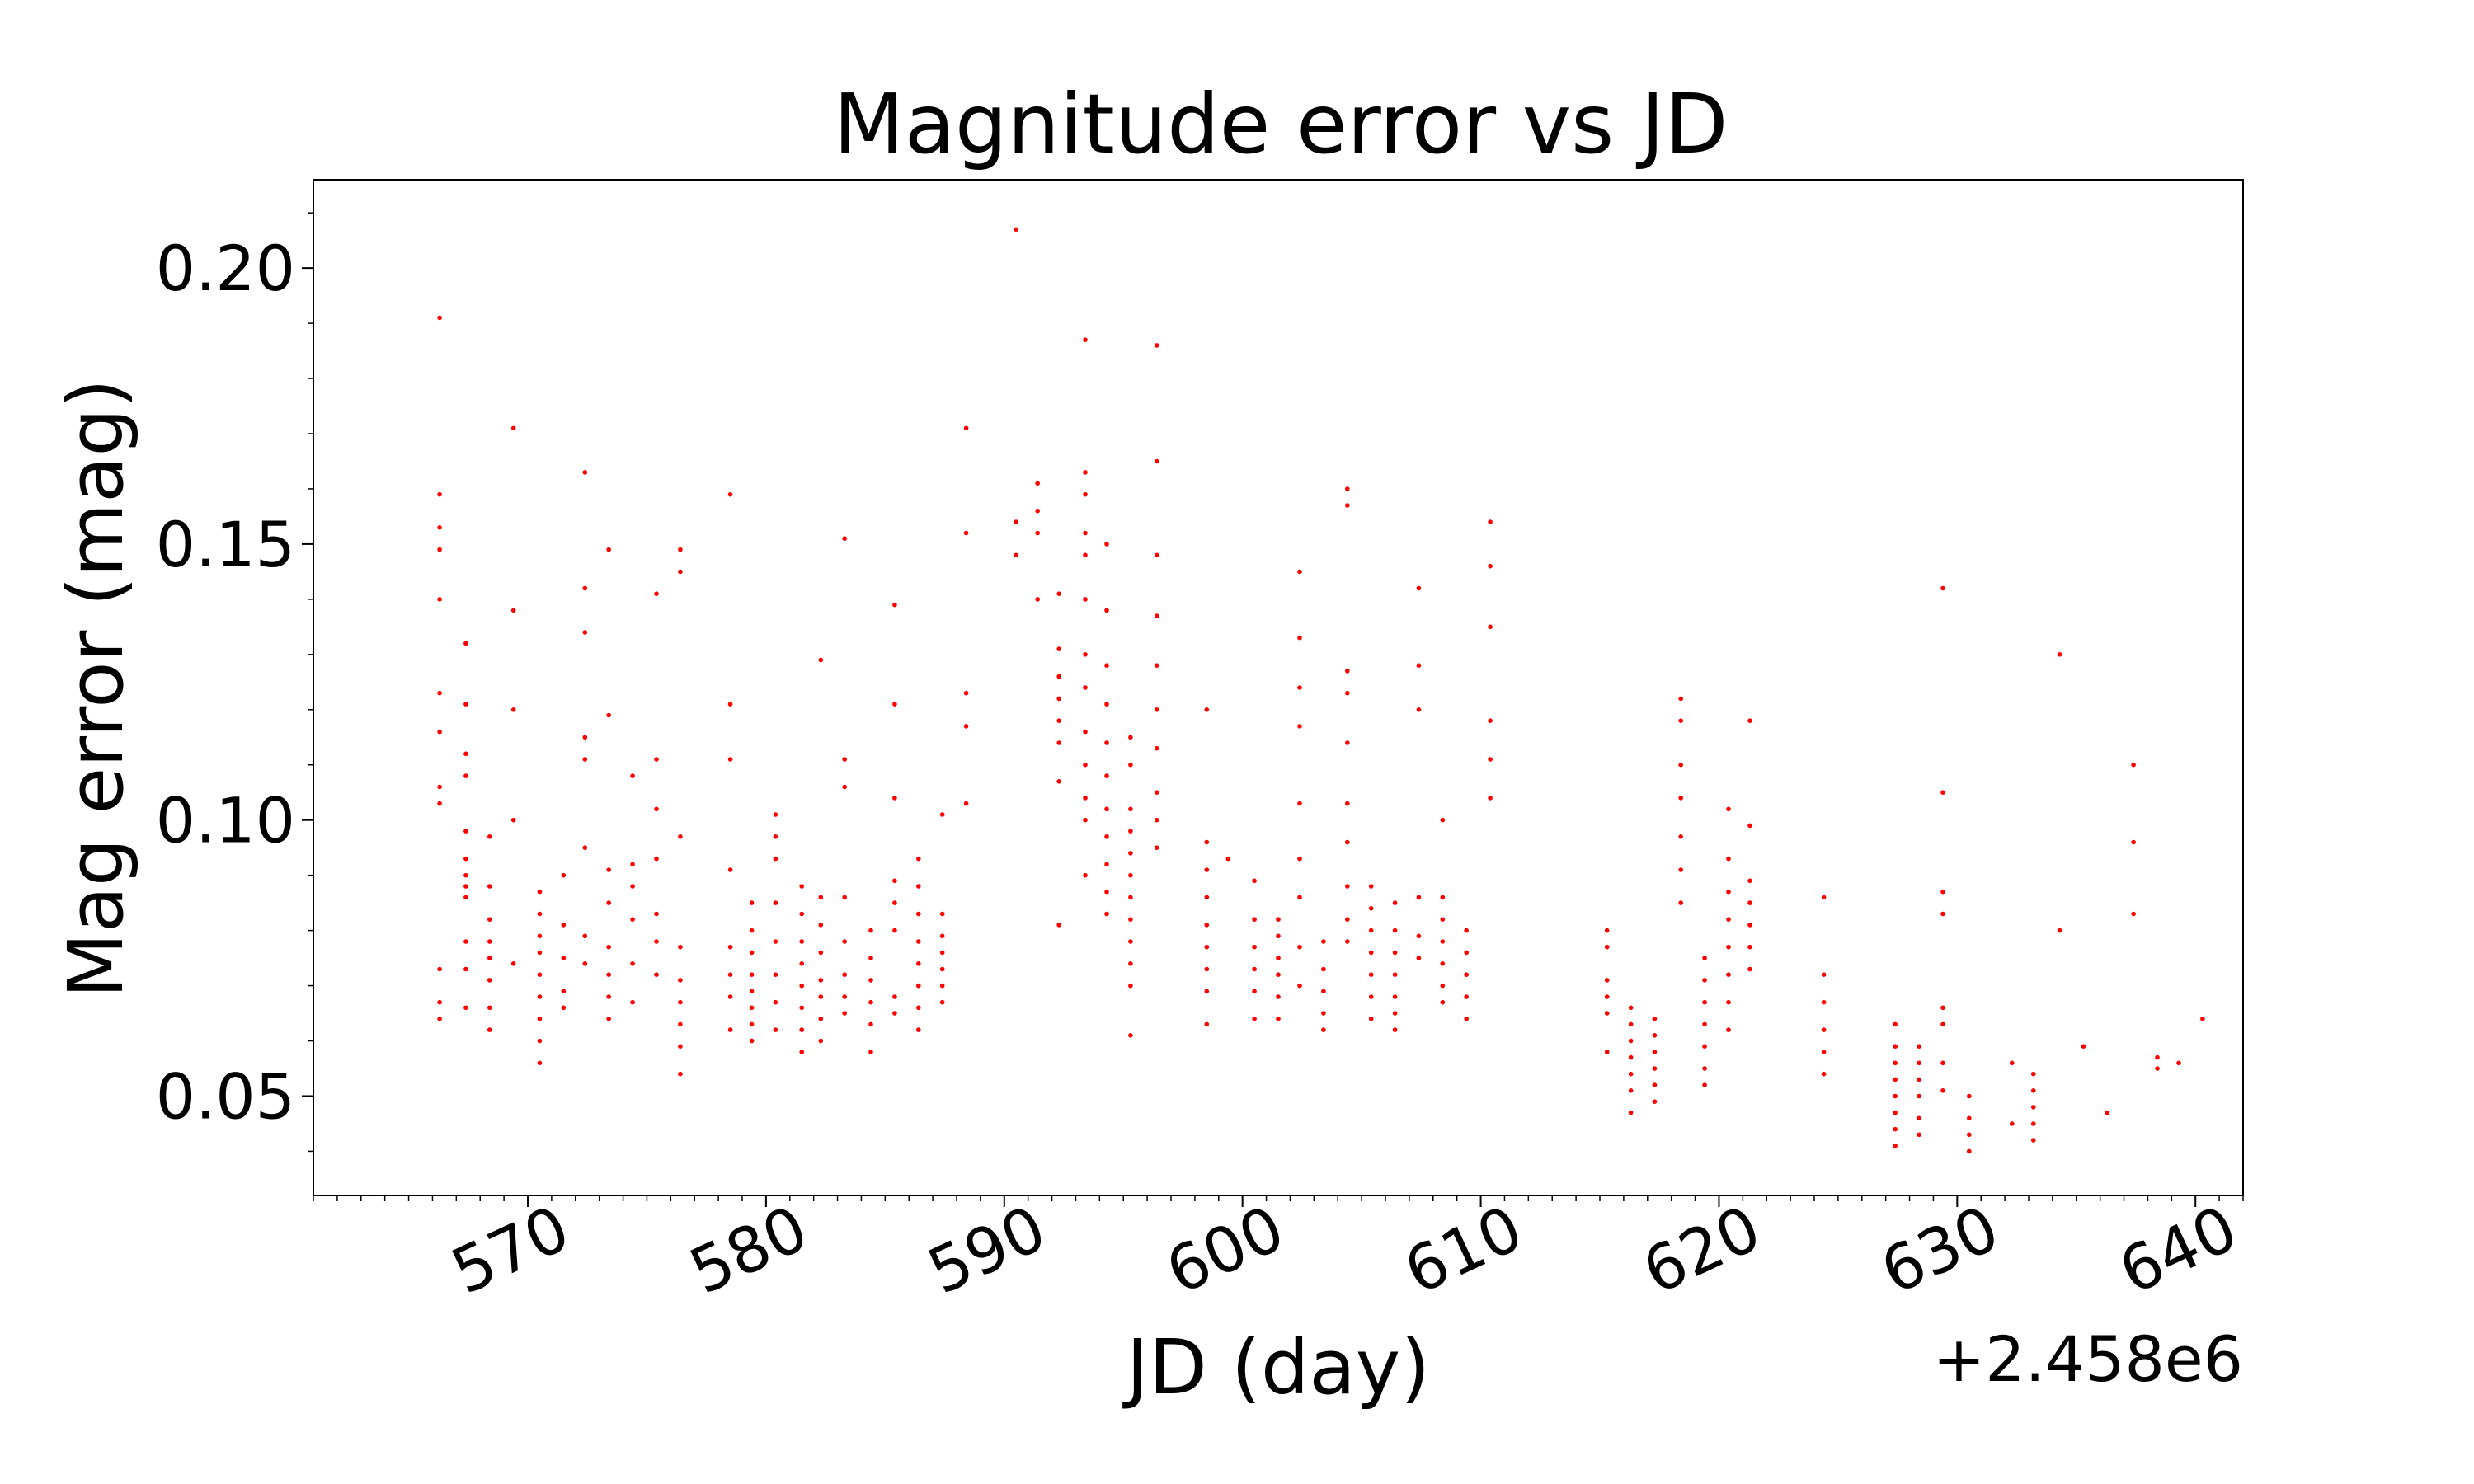 The image size is (2474, 1484). Describe the element at coordinates (225, 268) in the screenshot. I see `y-tick-label: 0.20` at that location.